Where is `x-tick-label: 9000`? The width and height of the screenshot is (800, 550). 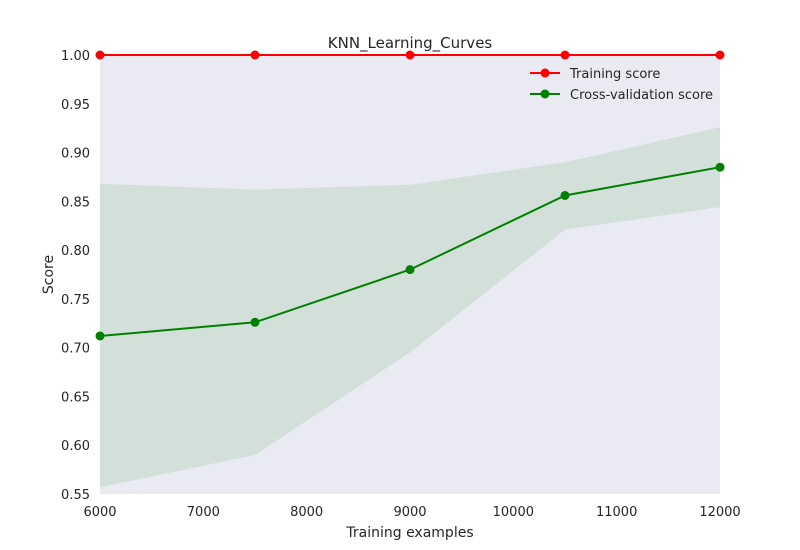
x-tick-label: 9000 is located at coordinates (409, 512).